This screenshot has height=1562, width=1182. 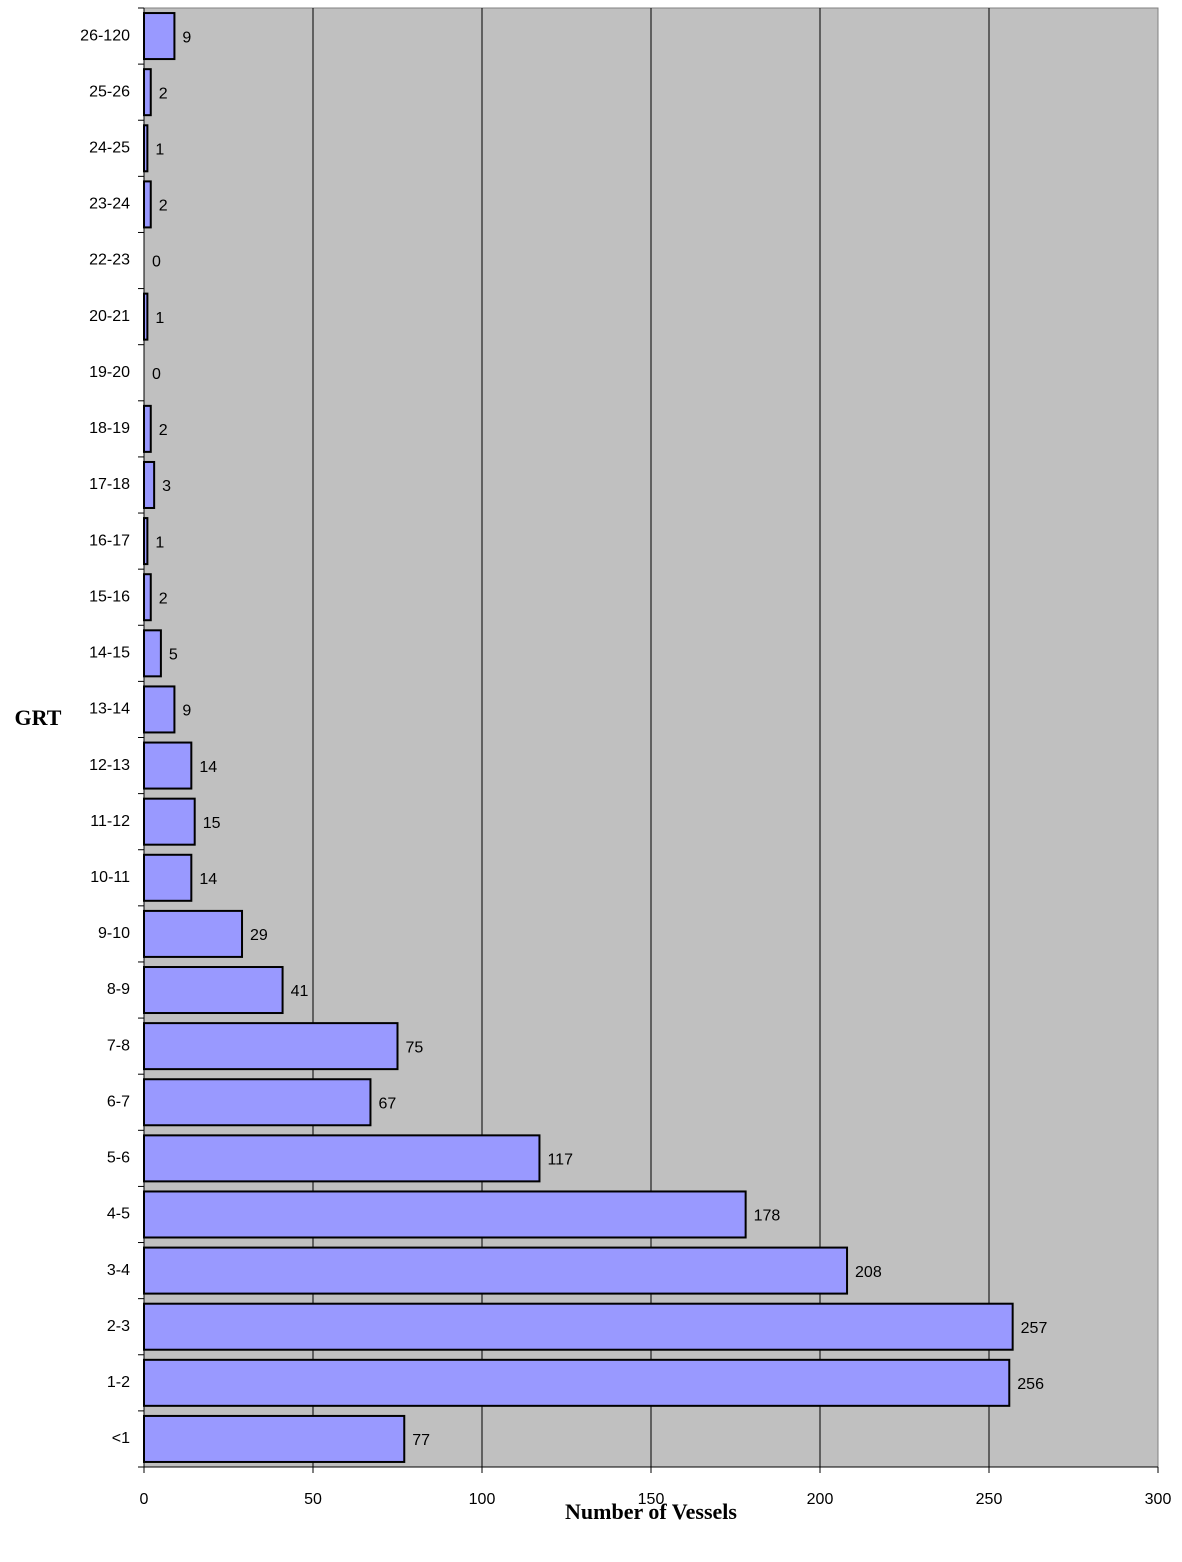 I want to click on value-label: 67, so click(x=387, y=1103).